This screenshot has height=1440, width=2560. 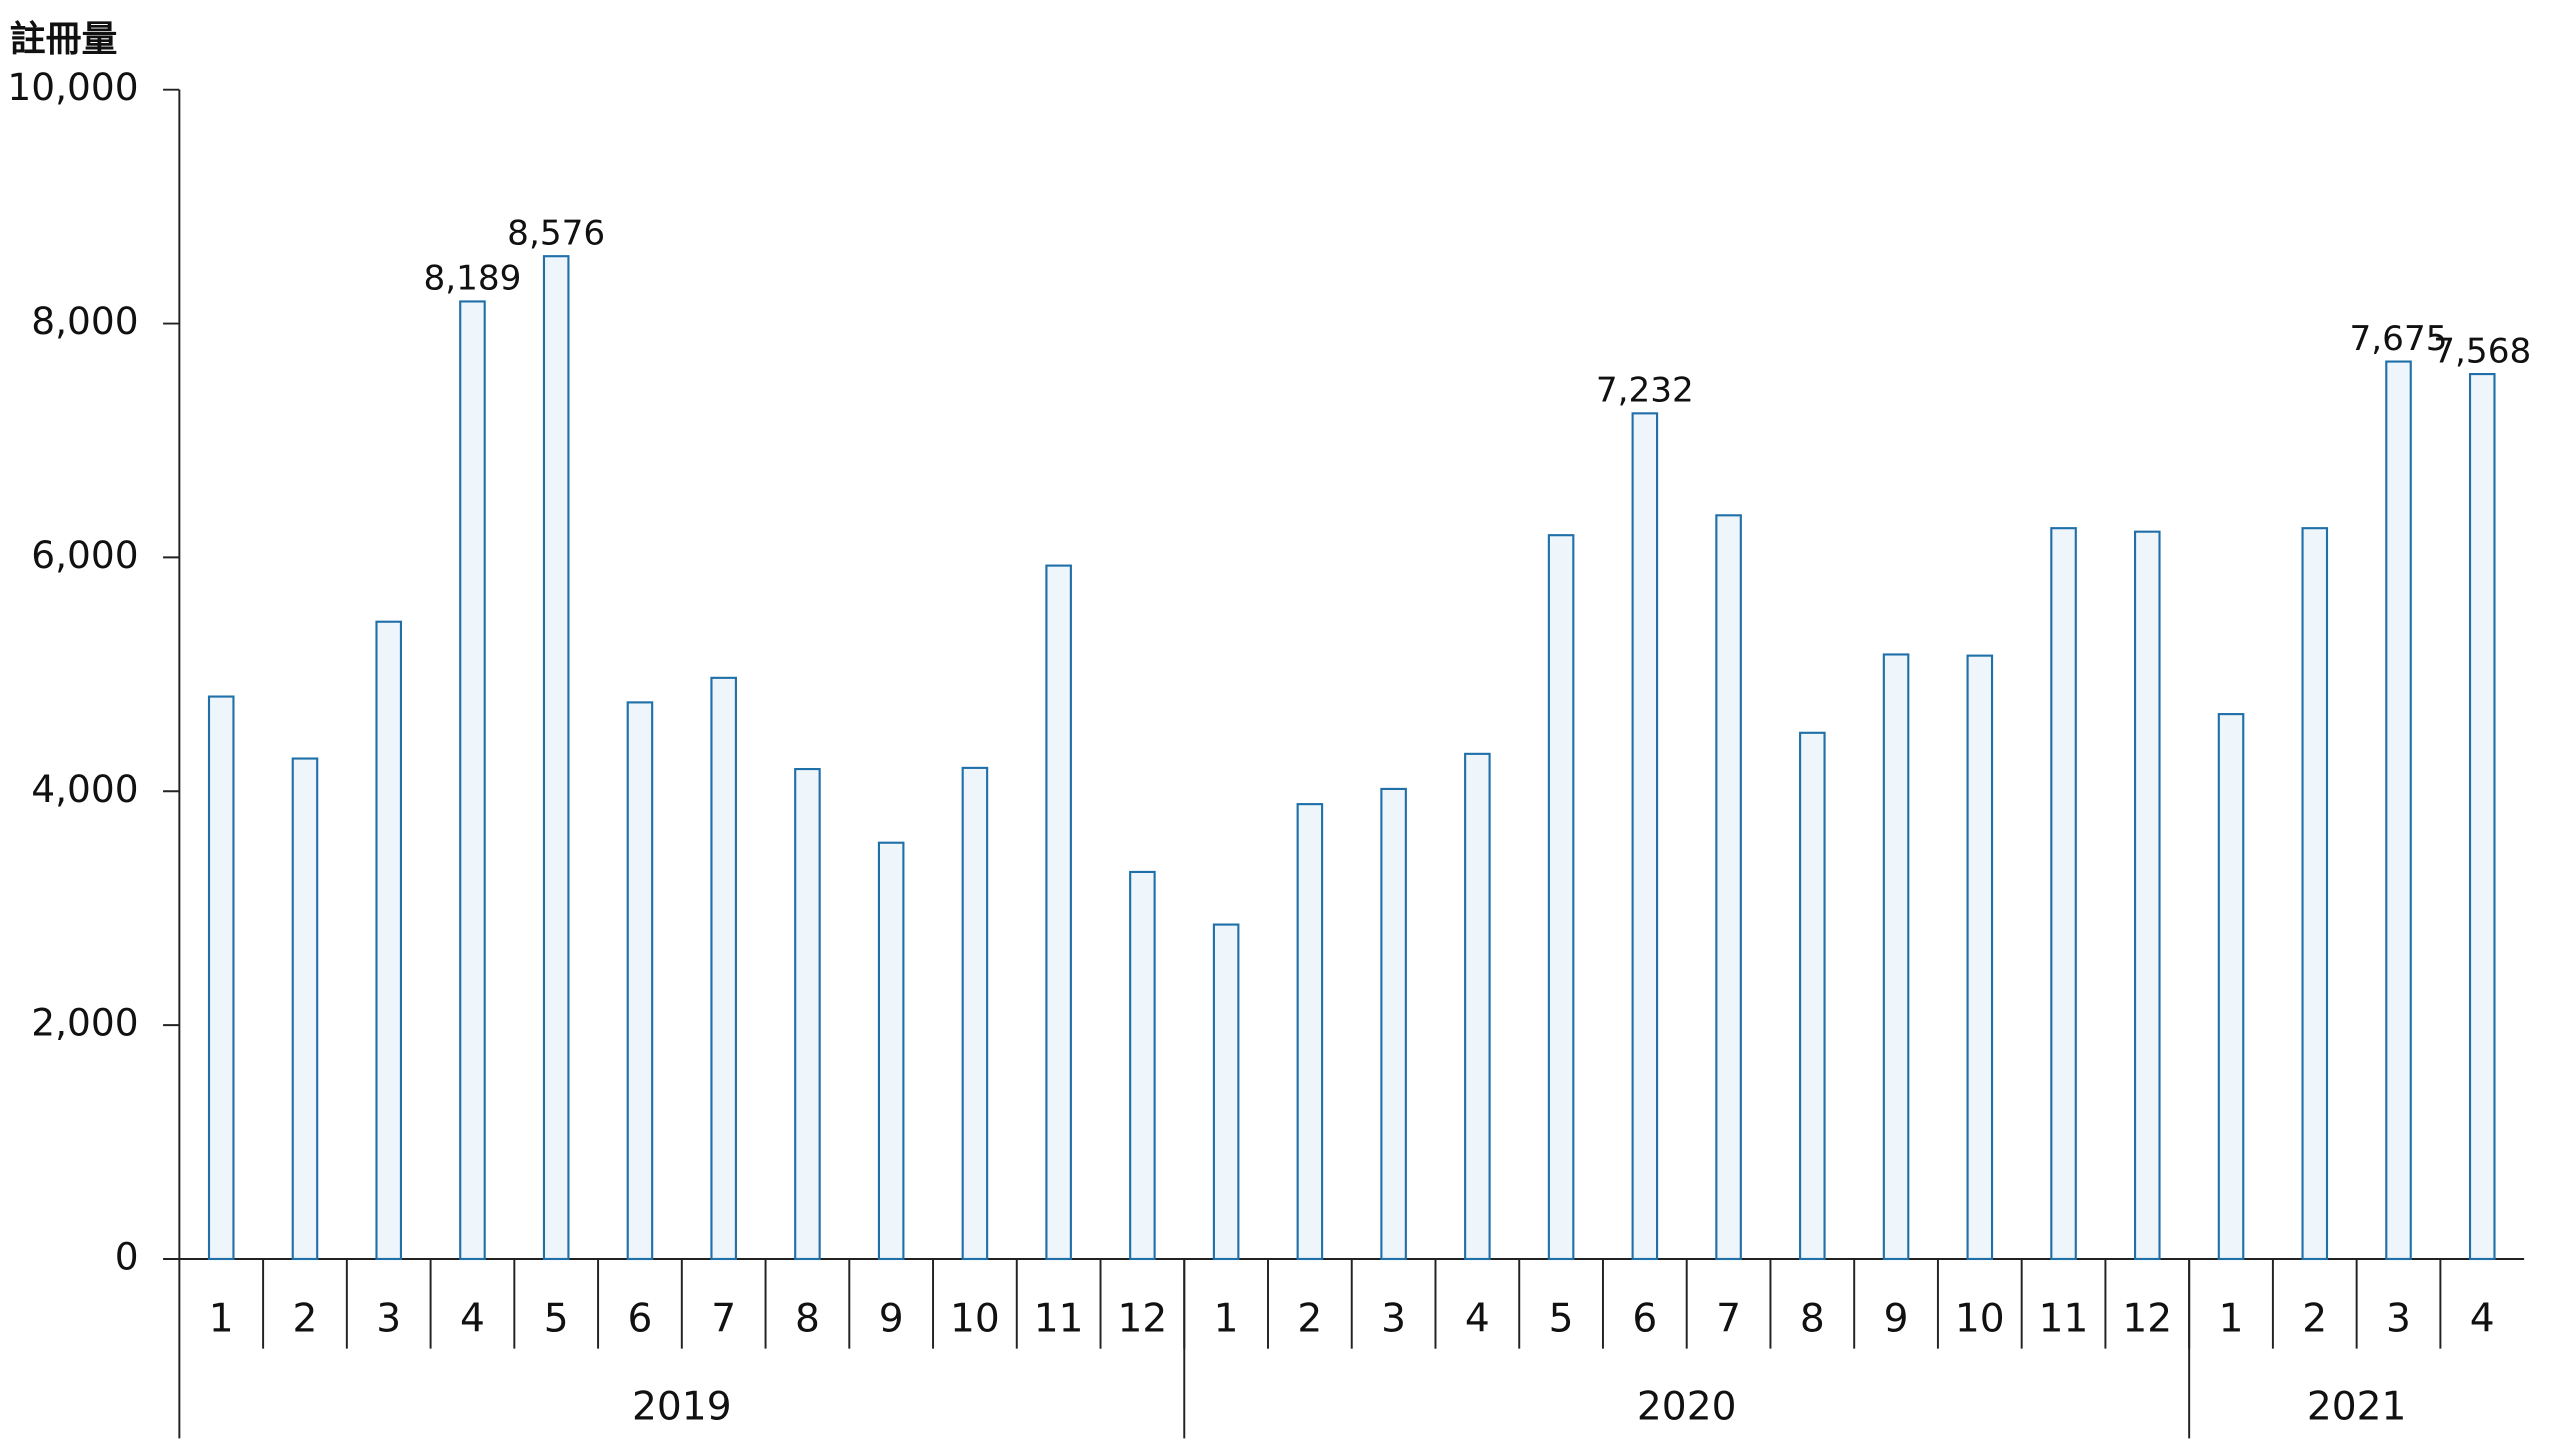 I want to click on y-tick-label: 0, so click(x=127, y=1256).